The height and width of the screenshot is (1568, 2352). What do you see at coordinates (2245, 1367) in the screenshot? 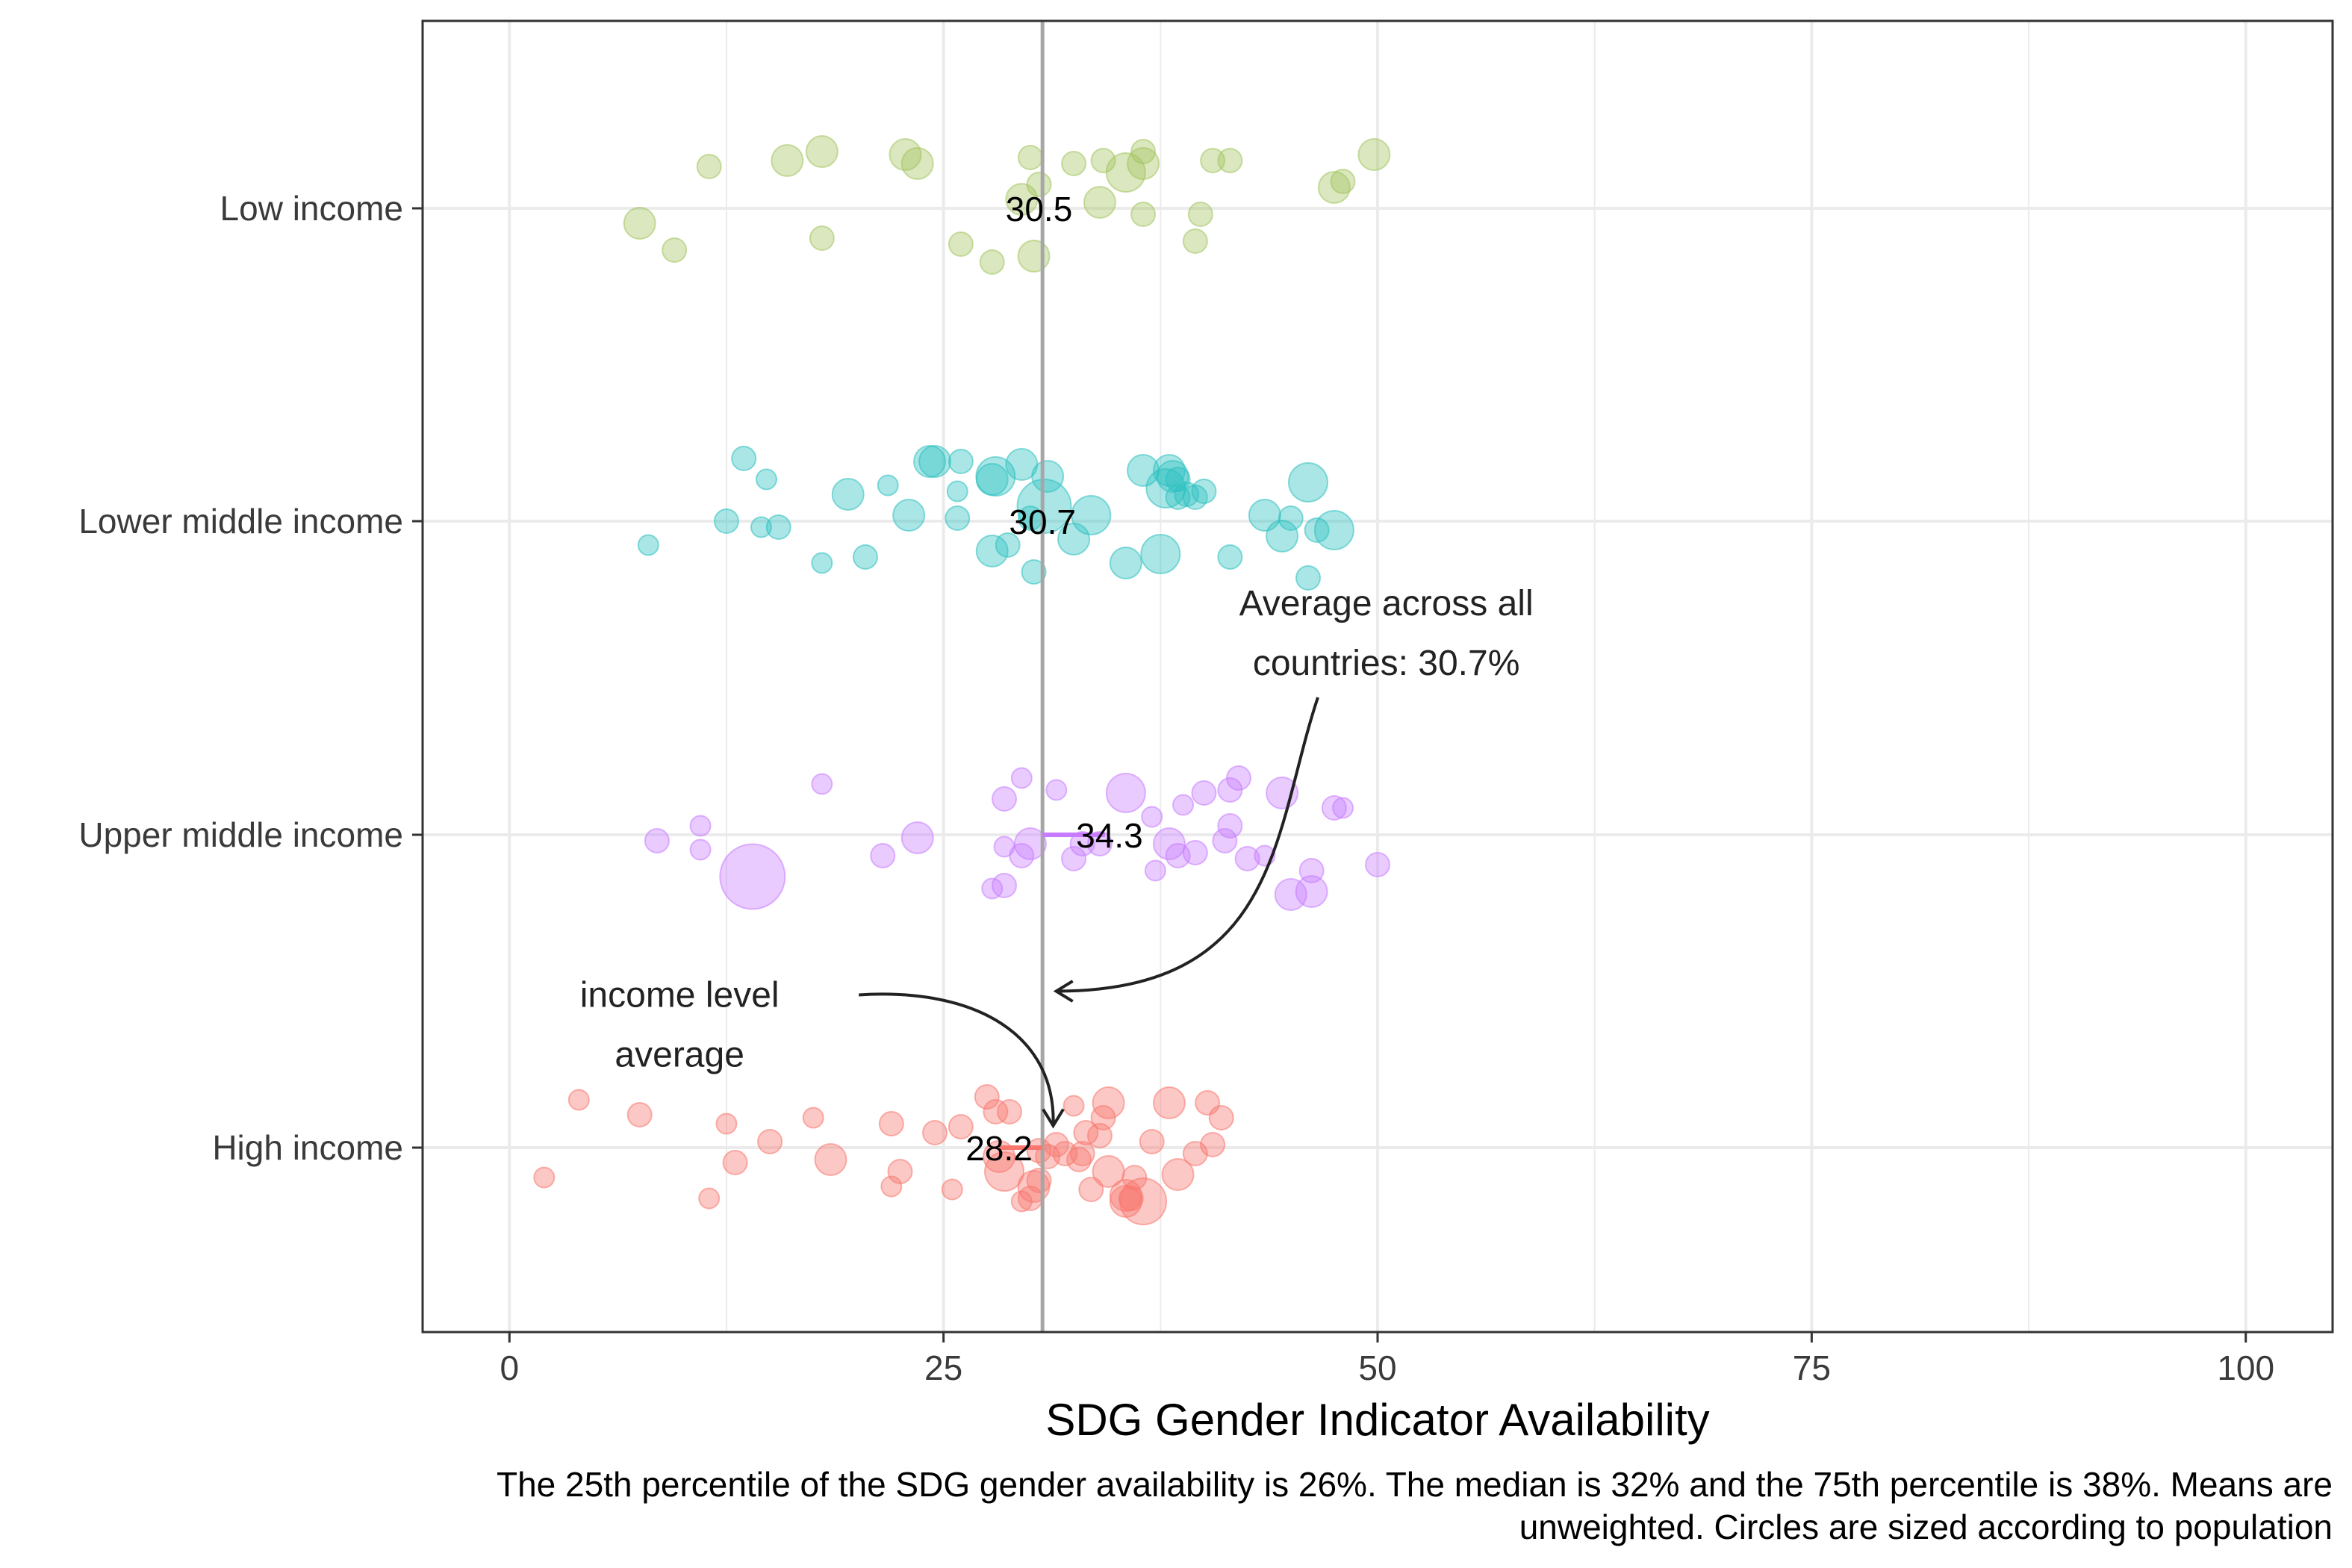
I see `x-tick-label: 100` at bounding box center [2245, 1367].